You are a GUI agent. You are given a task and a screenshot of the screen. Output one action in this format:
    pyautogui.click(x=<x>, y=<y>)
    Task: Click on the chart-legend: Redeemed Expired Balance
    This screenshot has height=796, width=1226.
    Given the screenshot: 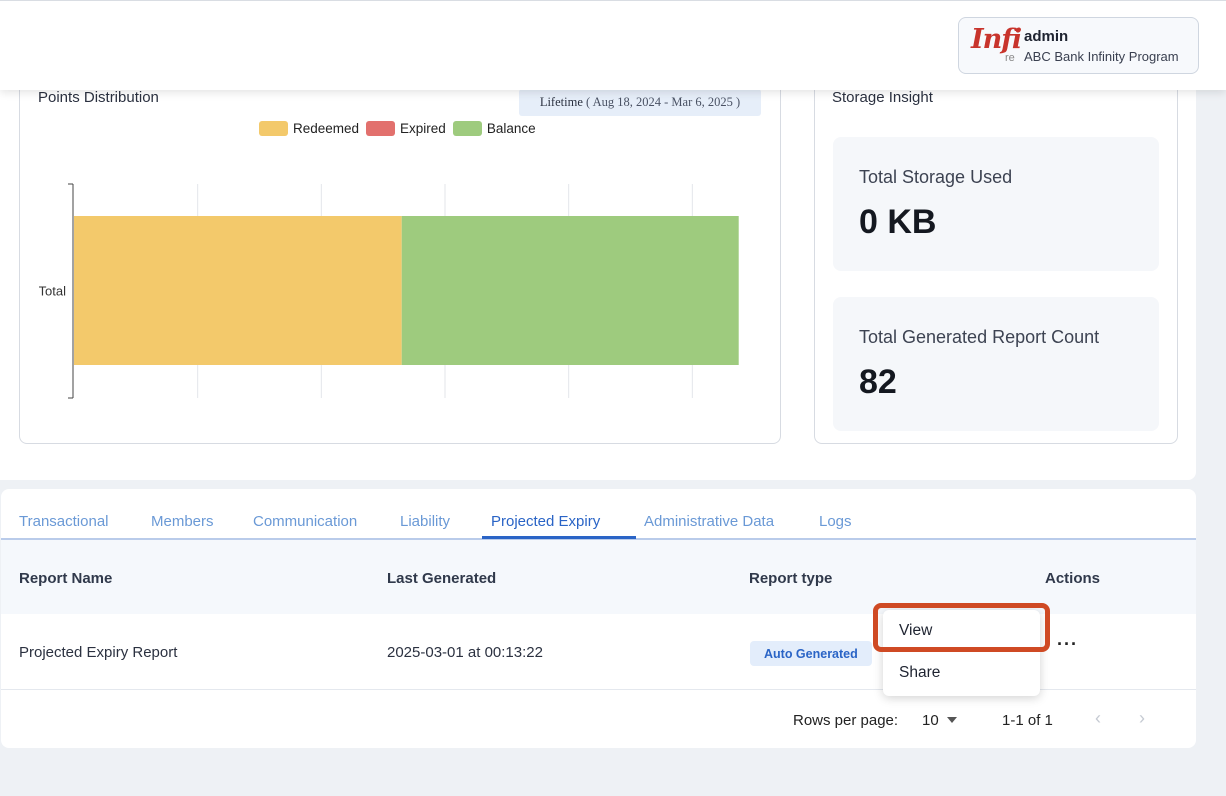 What is the action you would take?
    pyautogui.click(x=401, y=128)
    